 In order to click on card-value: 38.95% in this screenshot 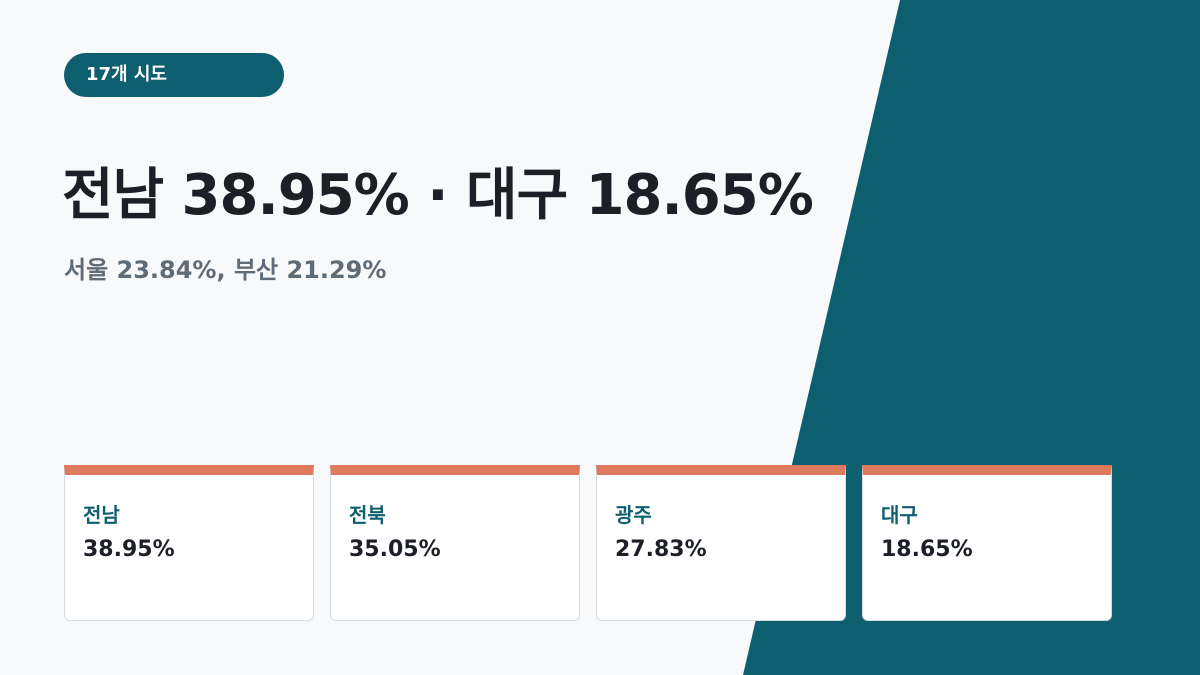, I will do `click(129, 549)`.